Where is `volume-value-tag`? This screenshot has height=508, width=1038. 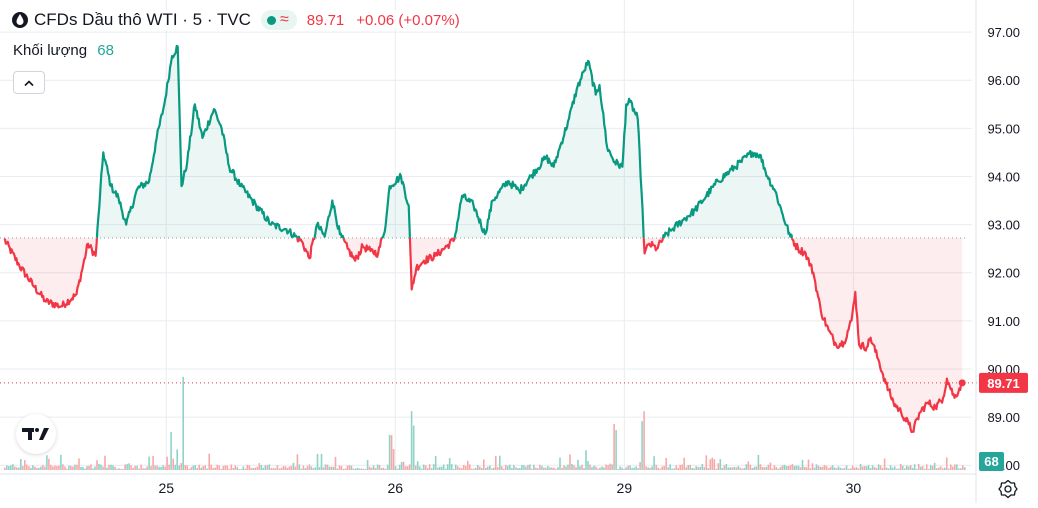 volume-value-tag is located at coordinates (991, 461).